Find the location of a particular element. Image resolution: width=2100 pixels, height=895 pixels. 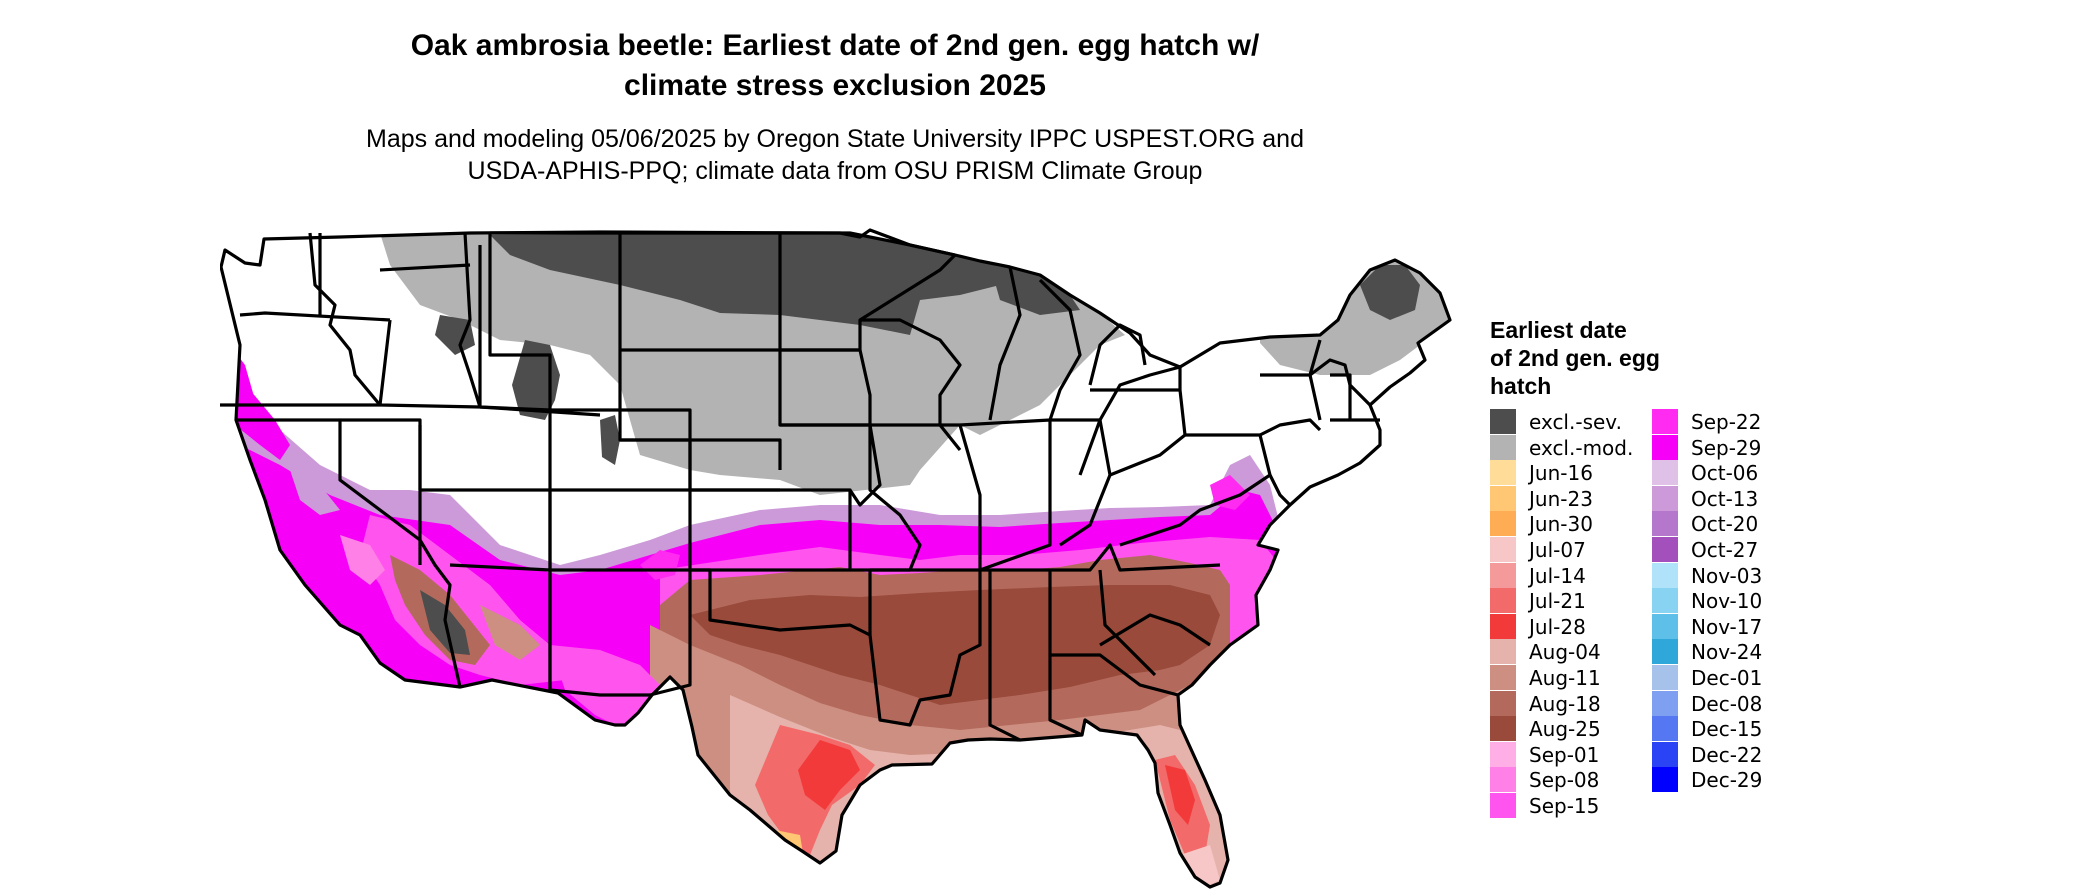

legend-title-line: Earliest date is located at coordinates (1558, 330).